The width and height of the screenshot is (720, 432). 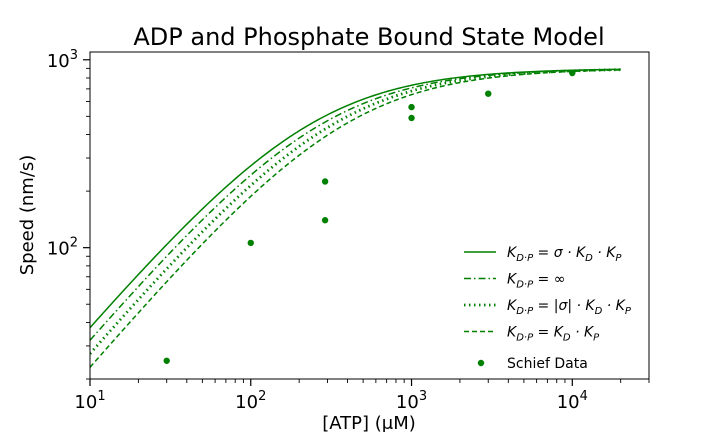 I want to click on legend-marker, so click(x=481, y=363).